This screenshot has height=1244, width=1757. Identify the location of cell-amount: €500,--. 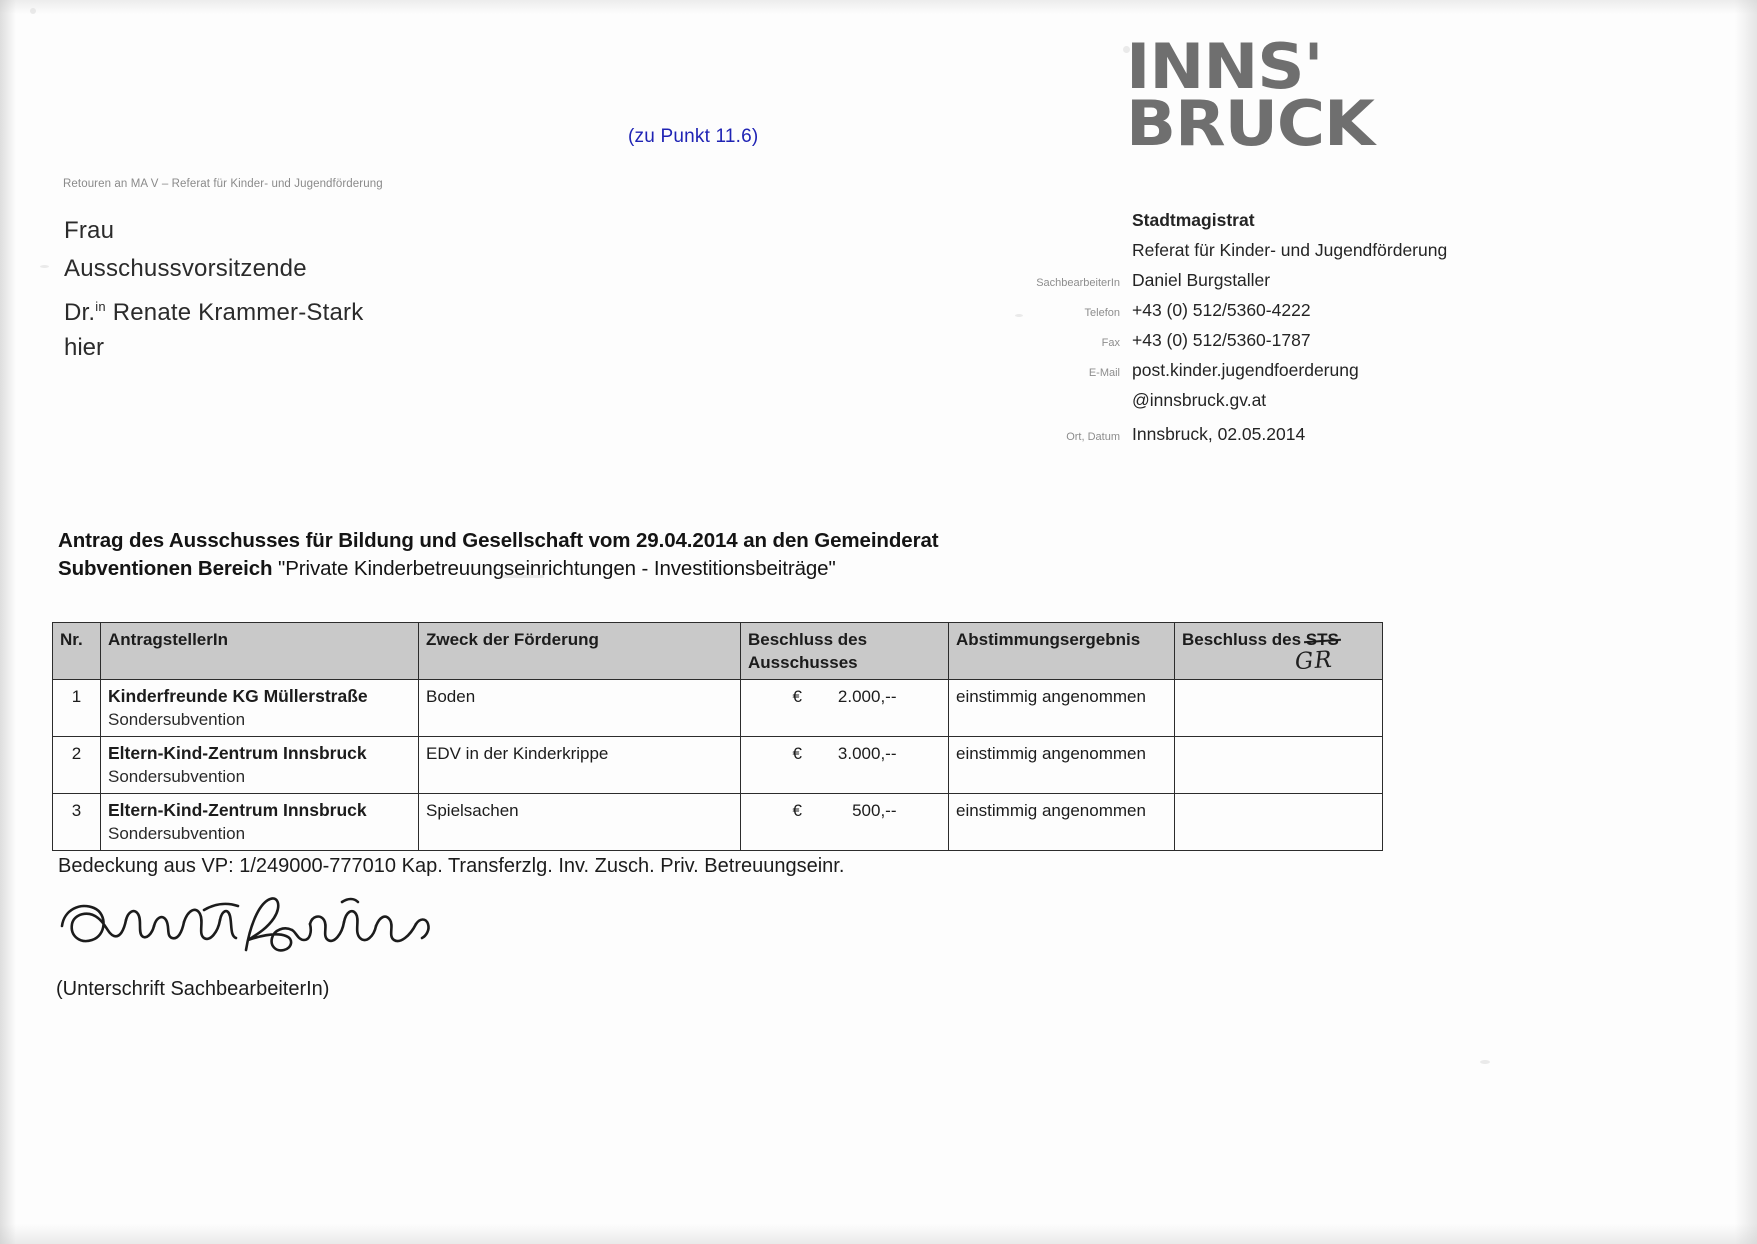
(844, 822).